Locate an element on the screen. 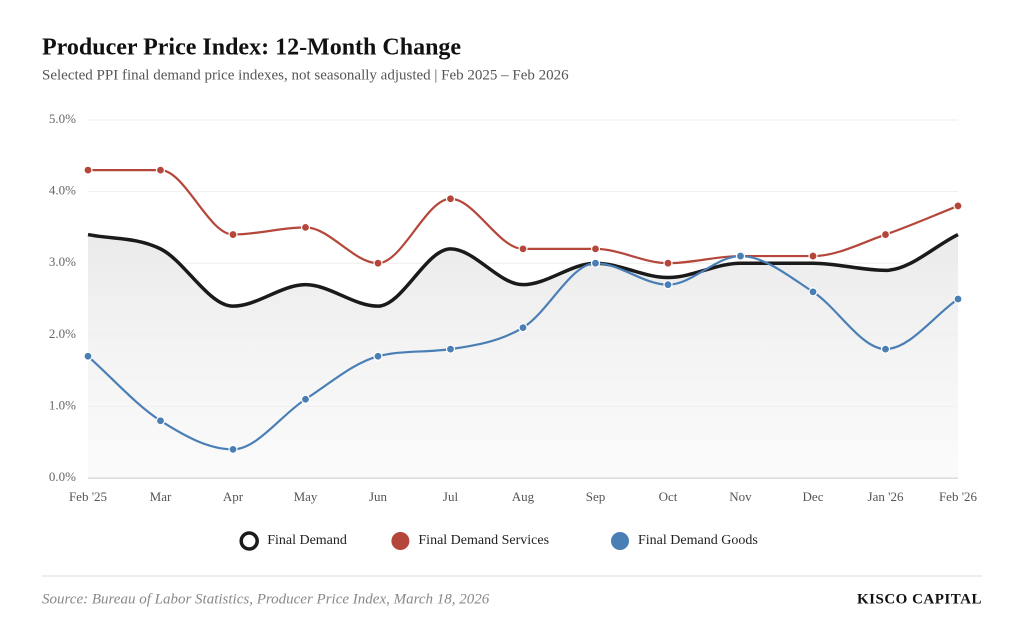 This screenshot has height=635, width=1024. x-tick-label: Jun is located at coordinates (378, 496).